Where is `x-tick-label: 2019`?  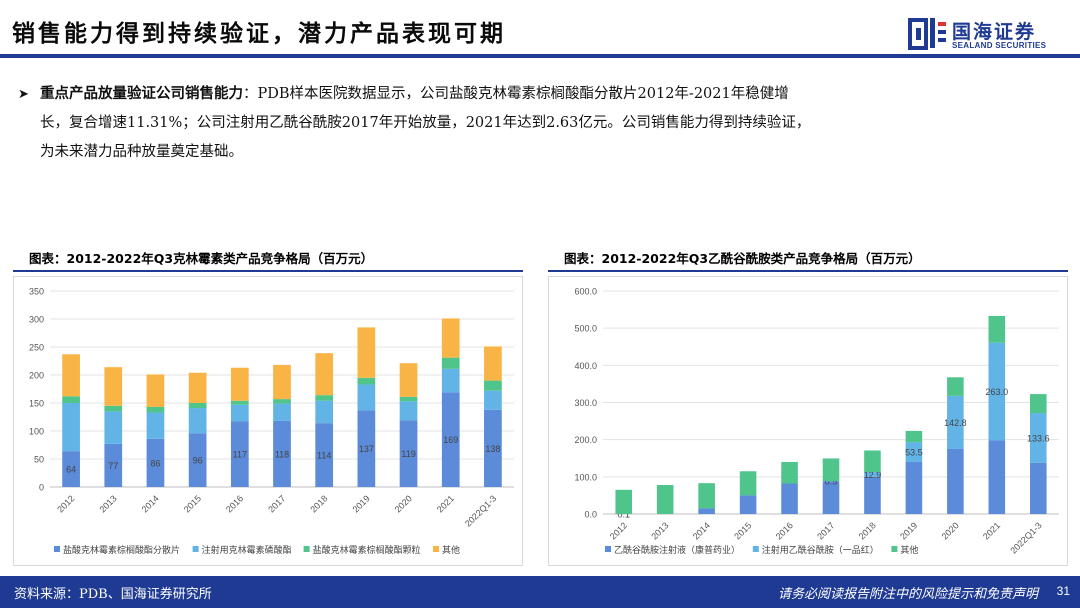
x-tick-label: 2019 is located at coordinates (361, 503).